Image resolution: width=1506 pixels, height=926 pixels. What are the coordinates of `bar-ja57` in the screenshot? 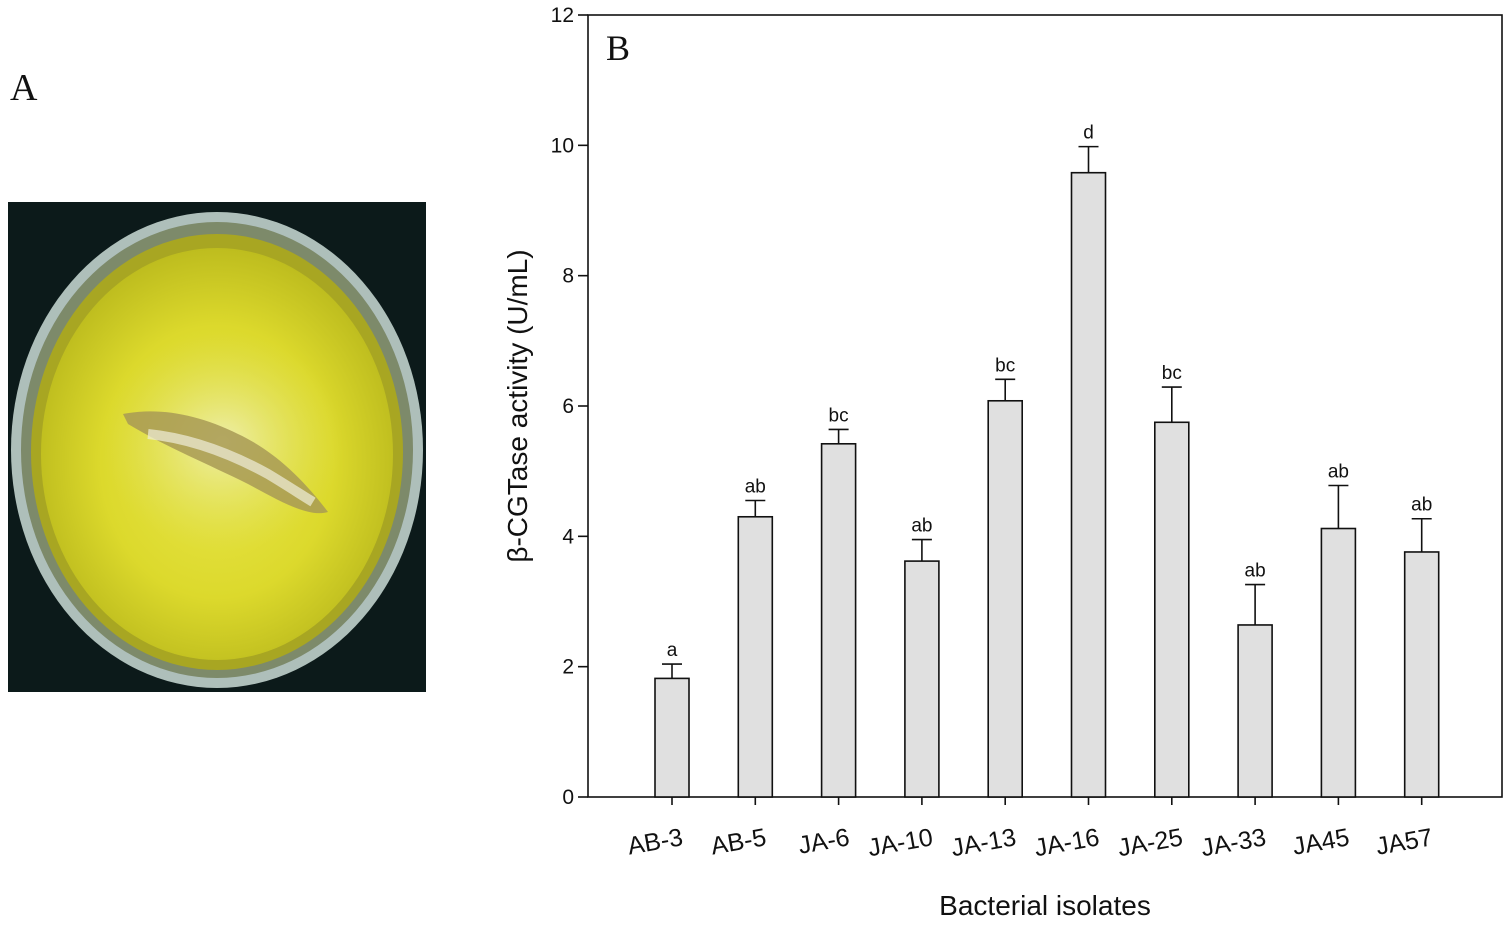 It's located at (1421, 674).